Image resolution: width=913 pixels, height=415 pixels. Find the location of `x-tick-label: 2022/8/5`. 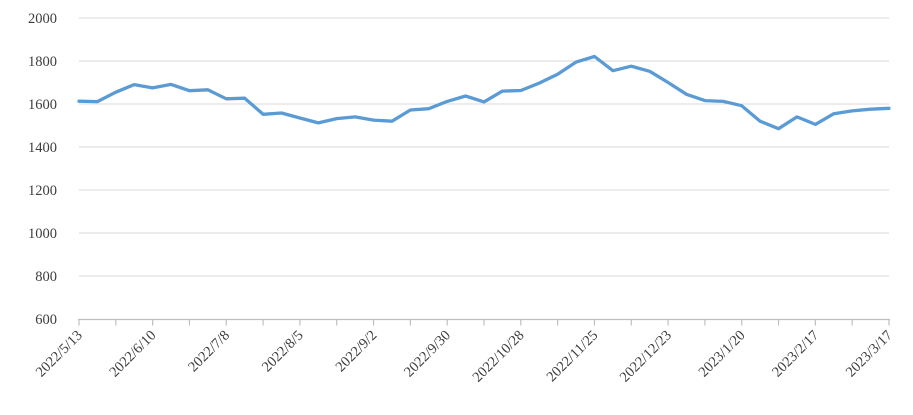

x-tick-label: 2022/8/5 is located at coordinates (283, 352).